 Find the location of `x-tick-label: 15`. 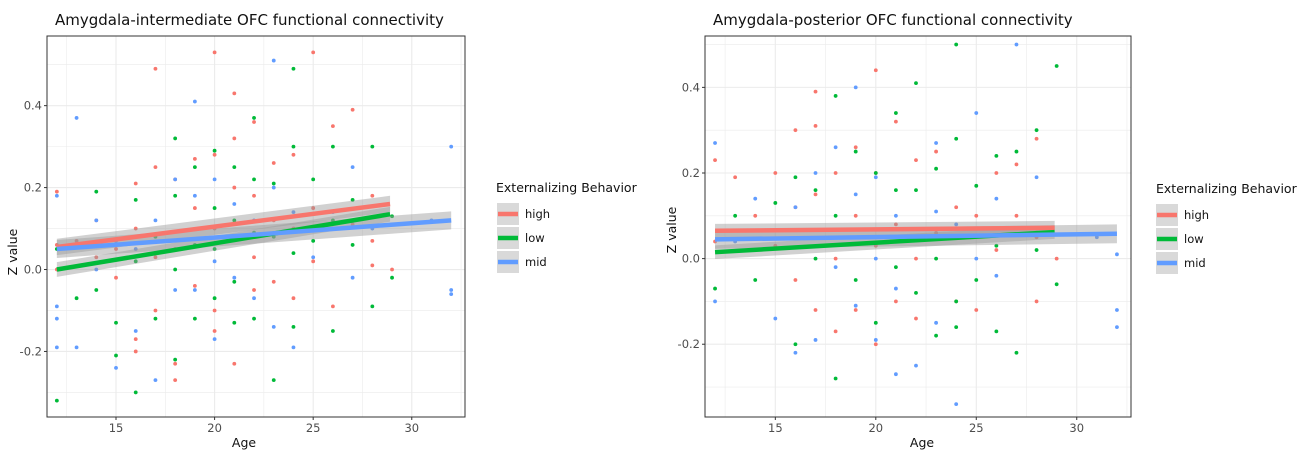

x-tick-label: 15 is located at coordinates (775, 428).